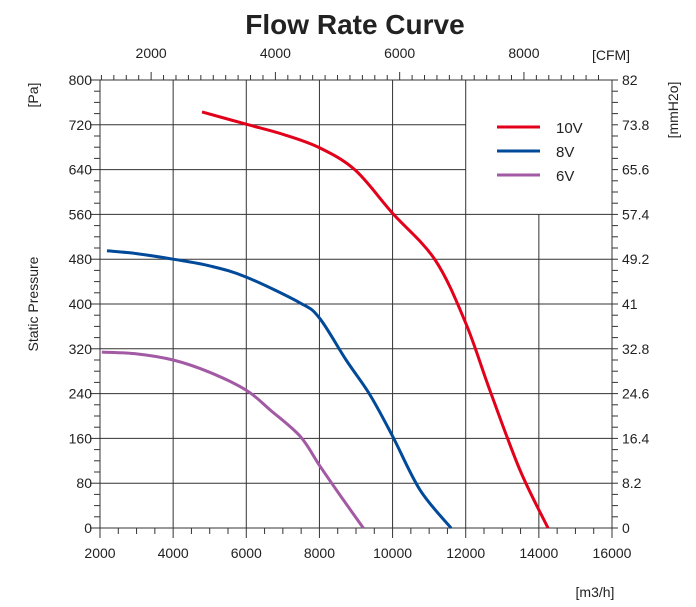 Image resolution: width=696 pixels, height=607 pixels. Describe the element at coordinates (84, 483) in the screenshot. I see `y-tick-label: 80` at that location.